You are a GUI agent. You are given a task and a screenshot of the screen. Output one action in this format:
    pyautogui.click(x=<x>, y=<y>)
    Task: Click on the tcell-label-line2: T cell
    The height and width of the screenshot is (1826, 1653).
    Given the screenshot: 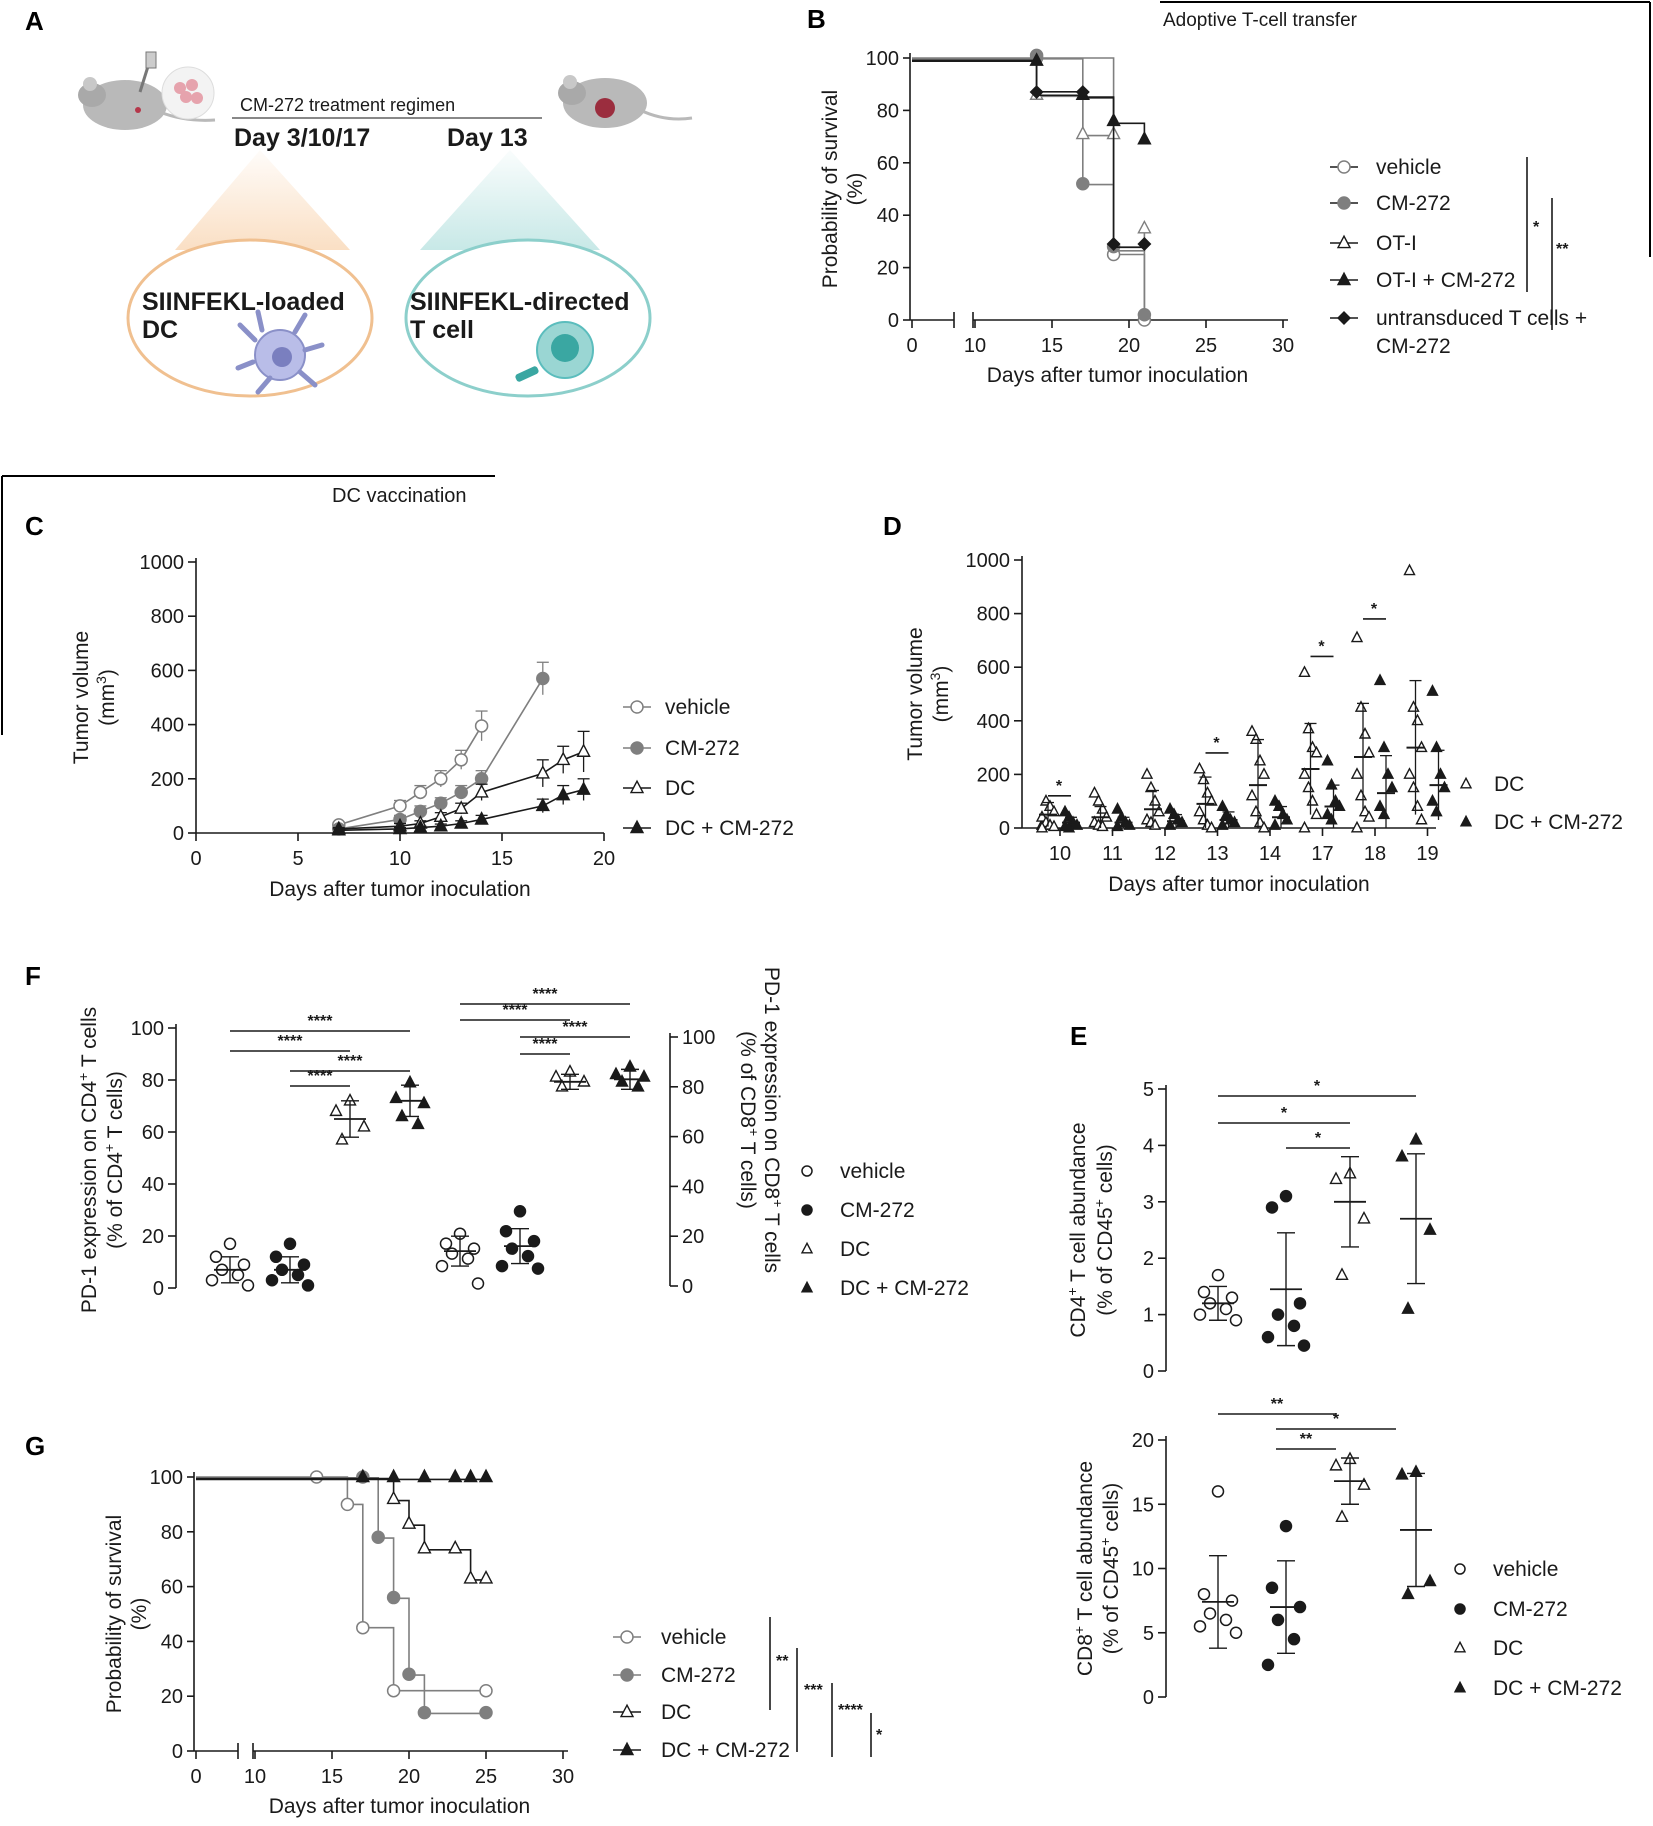 What is the action you would take?
    pyautogui.click(x=442, y=330)
    